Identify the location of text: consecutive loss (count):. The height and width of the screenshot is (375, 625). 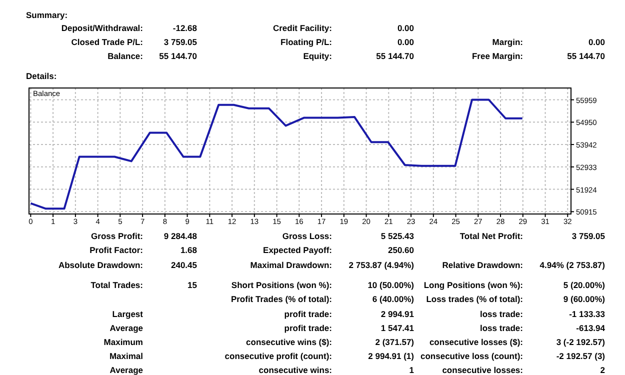
(472, 356).